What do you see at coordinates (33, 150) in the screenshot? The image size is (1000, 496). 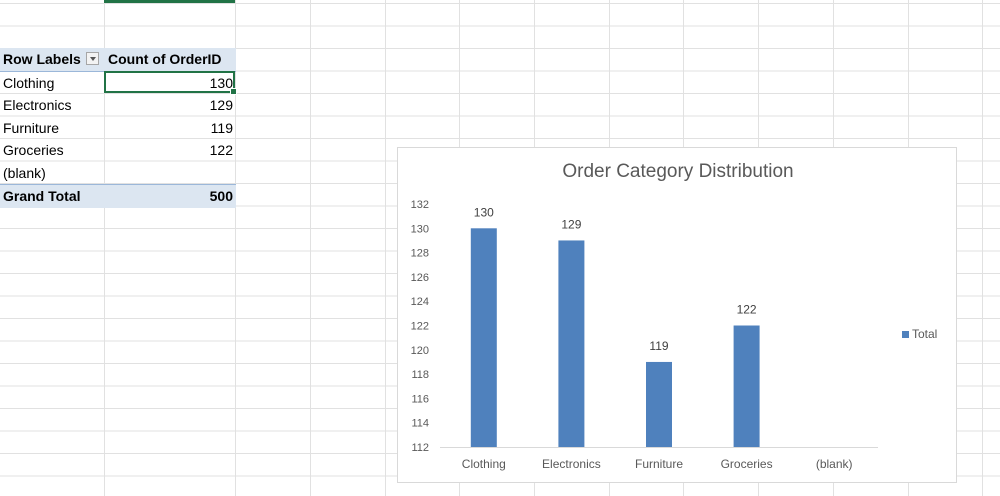 I see `row-label: Groceries` at bounding box center [33, 150].